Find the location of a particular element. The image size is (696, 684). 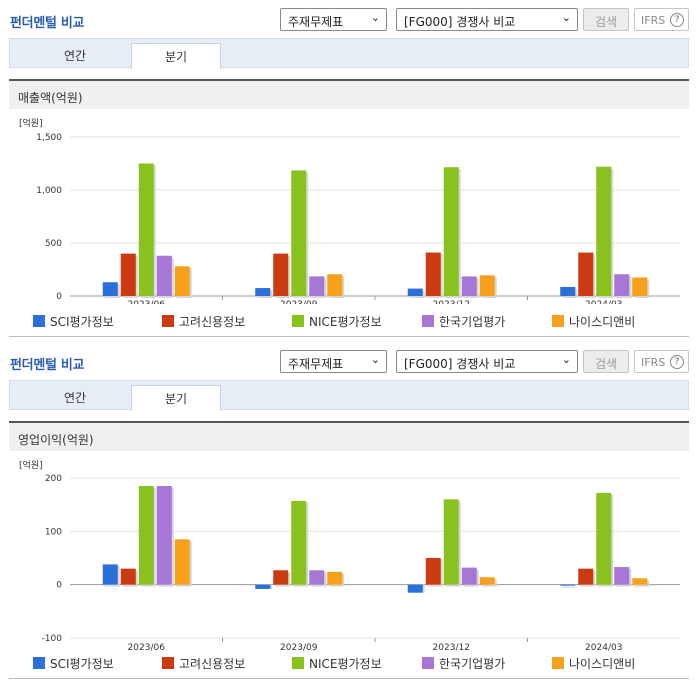

ifrs-label: IFRS is located at coordinates (653, 20).